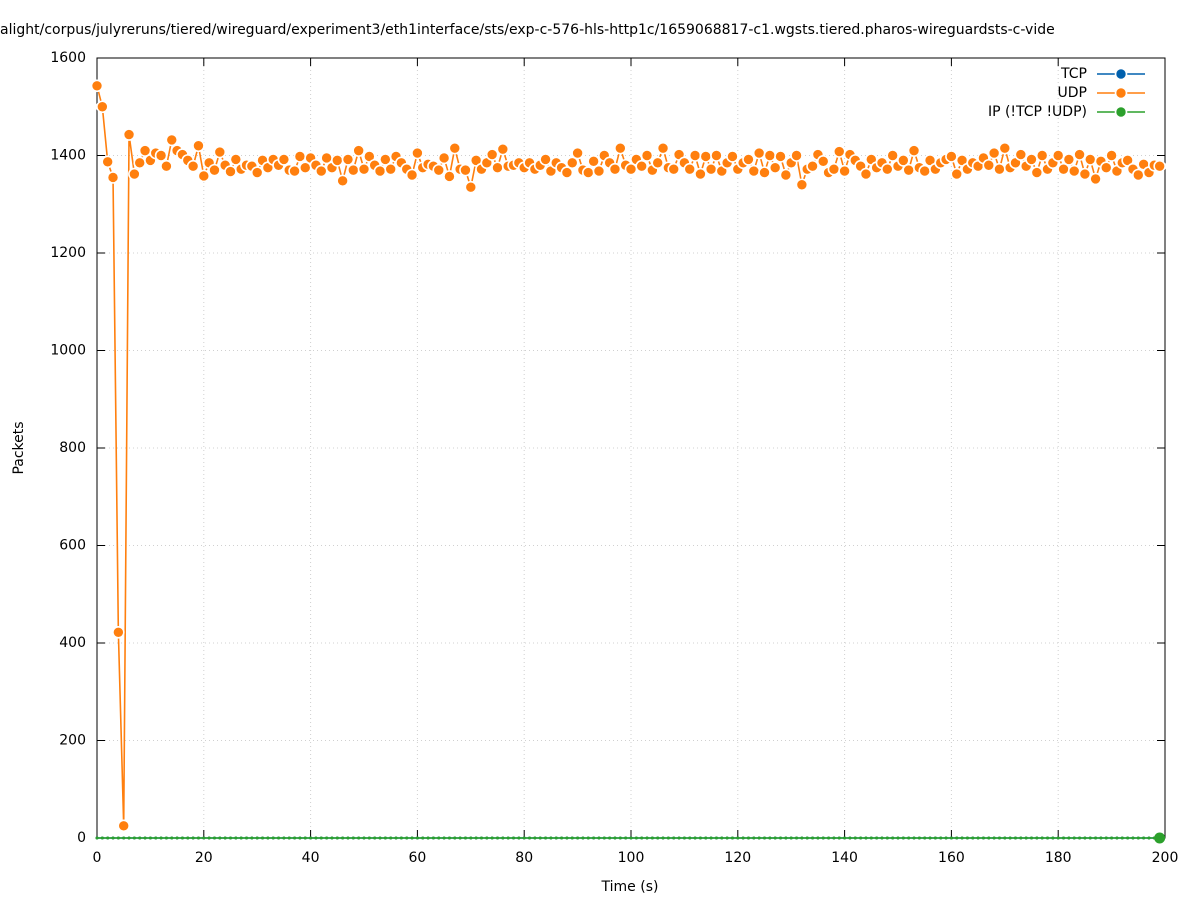  What do you see at coordinates (72, 643) in the screenshot?
I see `y-tick-label: 400` at bounding box center [72, 643].